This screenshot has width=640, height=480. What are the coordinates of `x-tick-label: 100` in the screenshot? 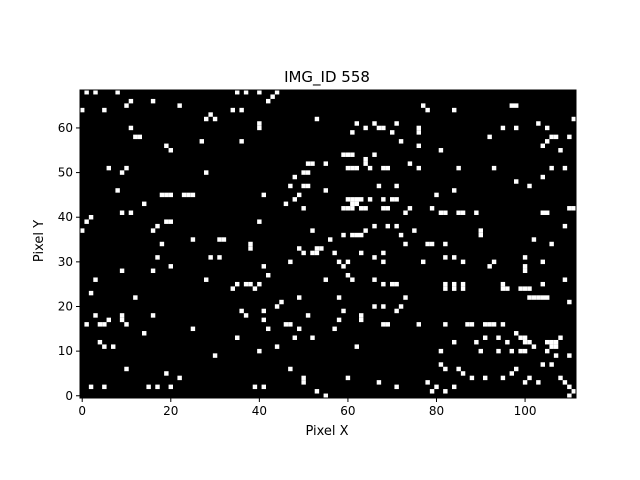 It's located at (525, 411).